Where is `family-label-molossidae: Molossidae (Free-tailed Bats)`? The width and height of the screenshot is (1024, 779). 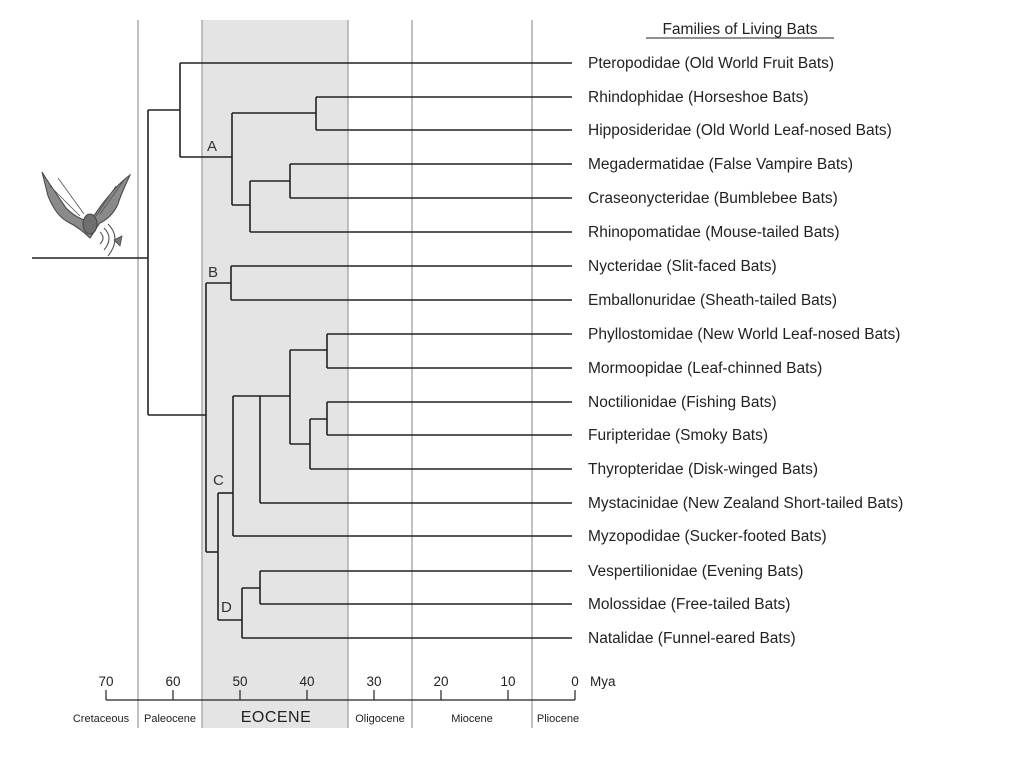
family-label-molossidae: Molossidae (Free-tailed Bats) is located at coordinates (689, 604).